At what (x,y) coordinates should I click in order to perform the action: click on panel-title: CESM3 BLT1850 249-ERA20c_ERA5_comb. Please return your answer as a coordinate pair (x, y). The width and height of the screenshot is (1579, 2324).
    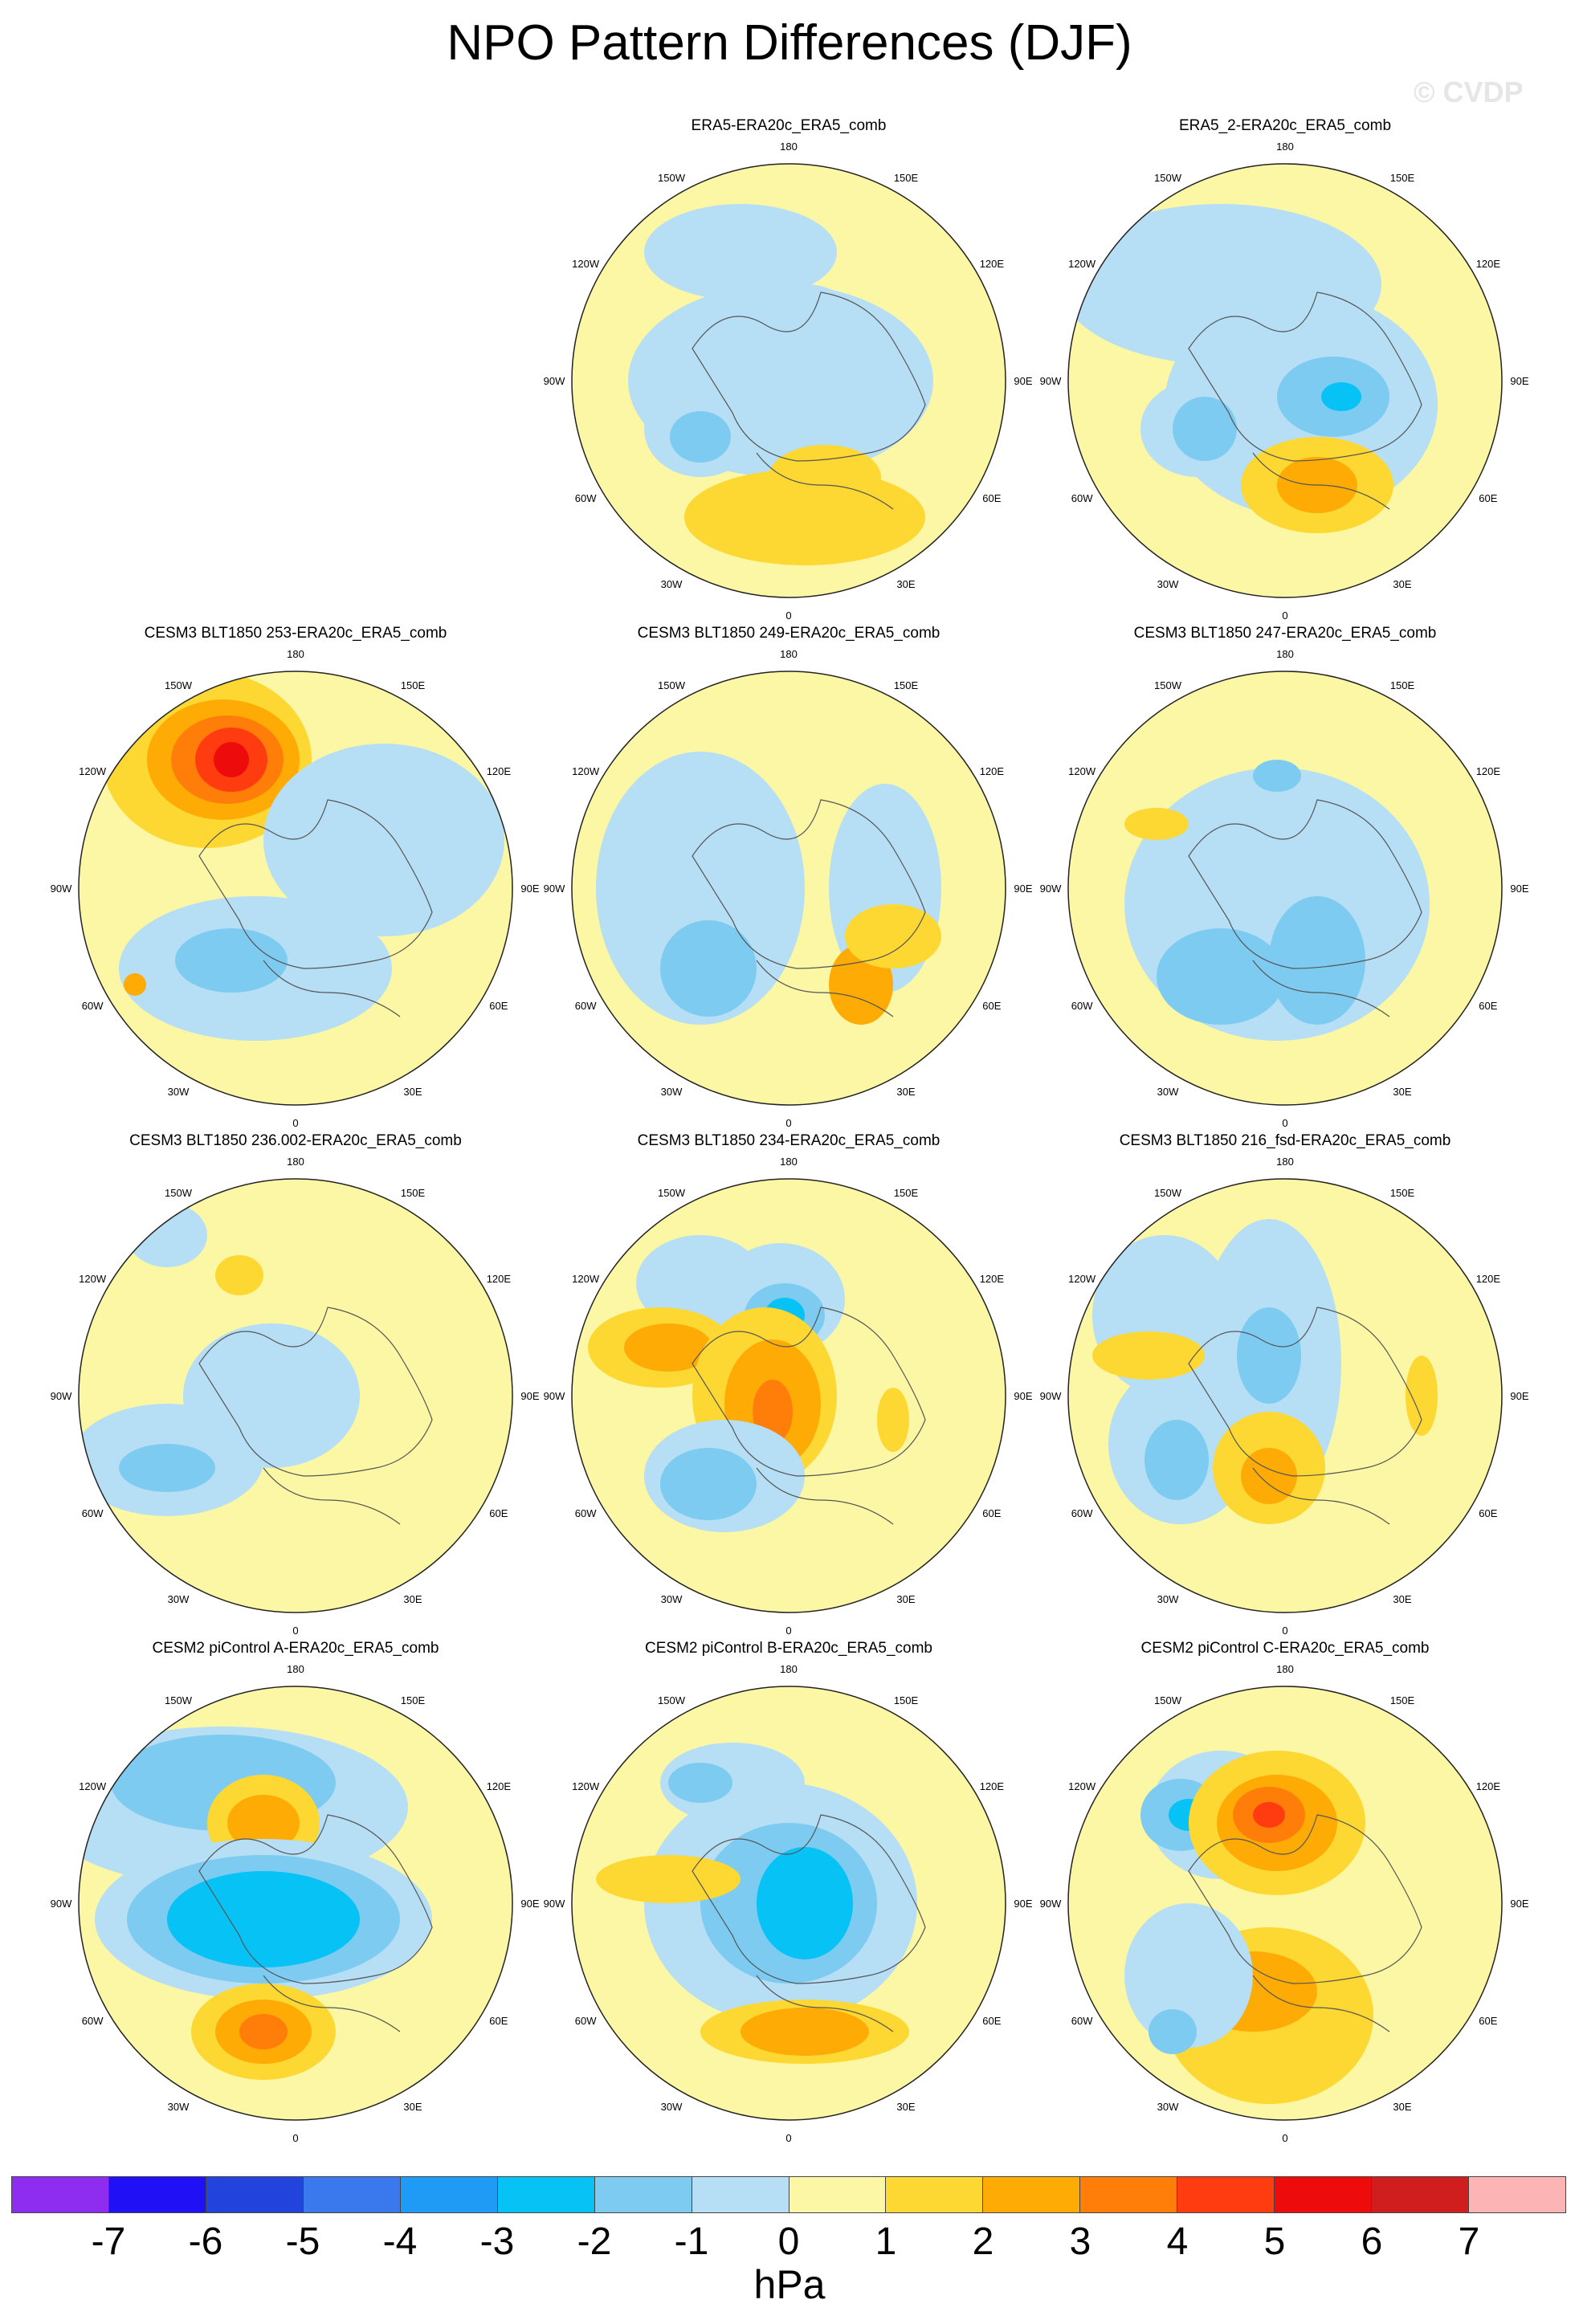
    Looking at the image, I should click on (788, 634).